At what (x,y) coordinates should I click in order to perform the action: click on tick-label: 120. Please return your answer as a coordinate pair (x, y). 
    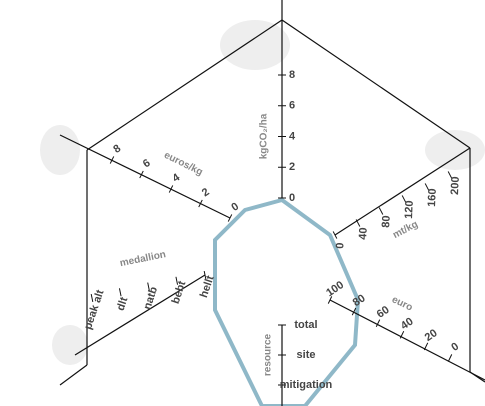
    Looking at the image, I should click on (409, 209).